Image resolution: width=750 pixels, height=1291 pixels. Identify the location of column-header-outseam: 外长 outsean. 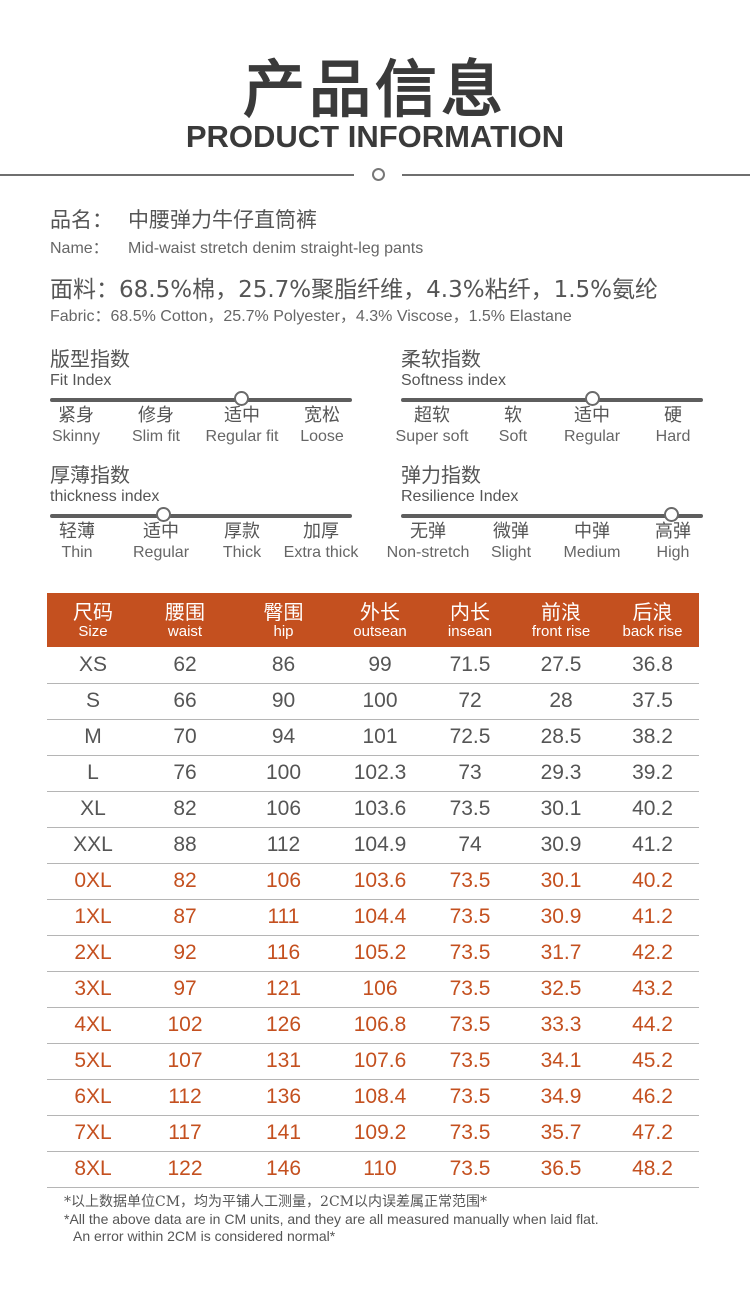
(380, 620).